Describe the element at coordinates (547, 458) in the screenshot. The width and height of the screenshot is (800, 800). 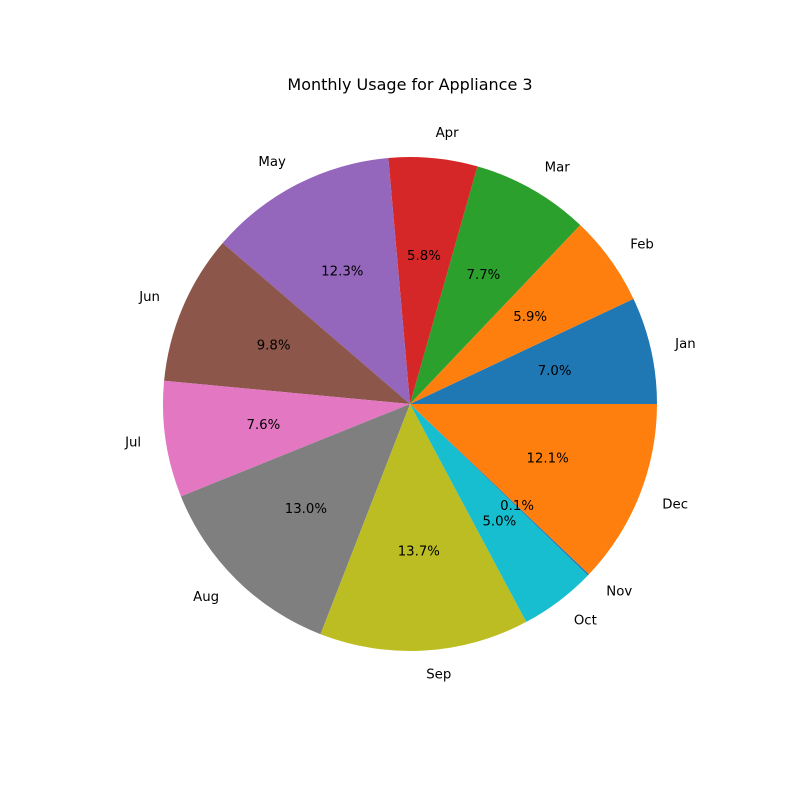
I see `percent-label-dec: 12.1%` at that location.